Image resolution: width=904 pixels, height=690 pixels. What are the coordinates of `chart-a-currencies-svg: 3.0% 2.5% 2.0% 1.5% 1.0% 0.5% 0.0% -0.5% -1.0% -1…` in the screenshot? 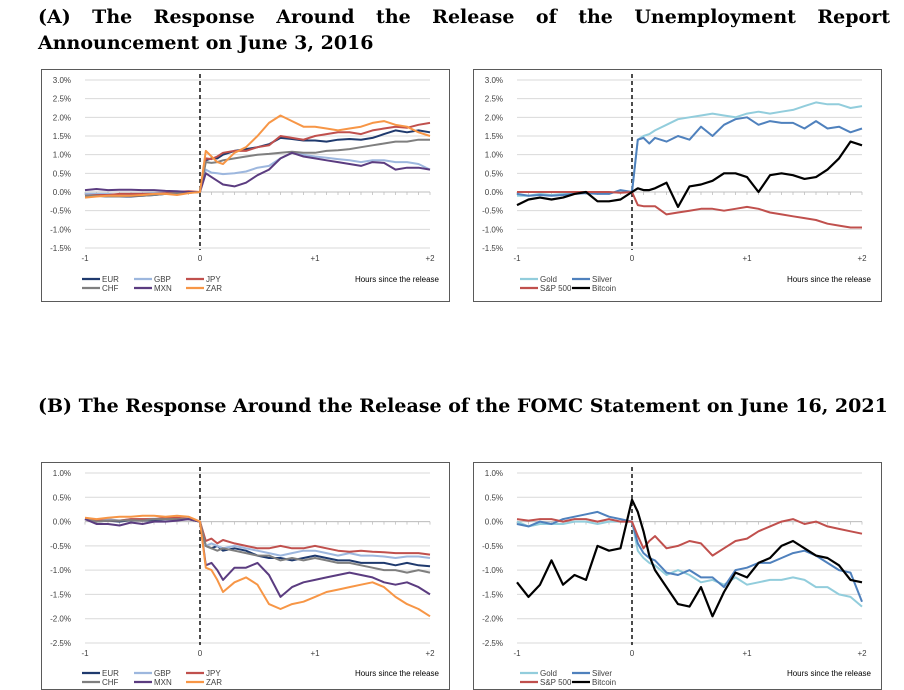 It's located at (245, 183).